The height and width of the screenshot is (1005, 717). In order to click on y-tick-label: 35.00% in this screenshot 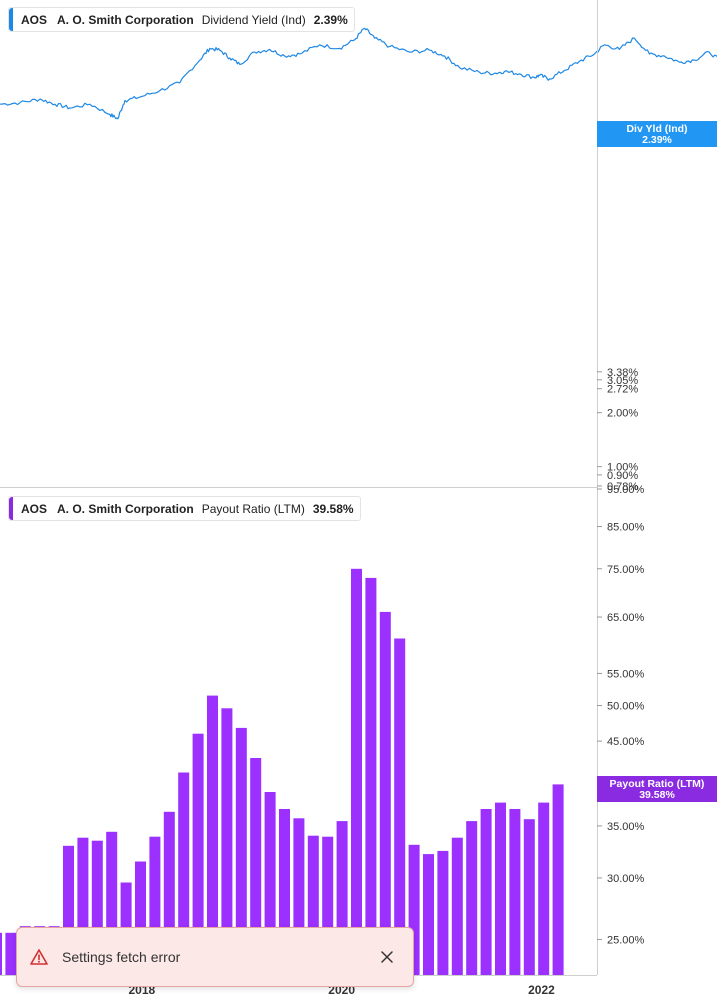, I will do `click(626, 827)`.